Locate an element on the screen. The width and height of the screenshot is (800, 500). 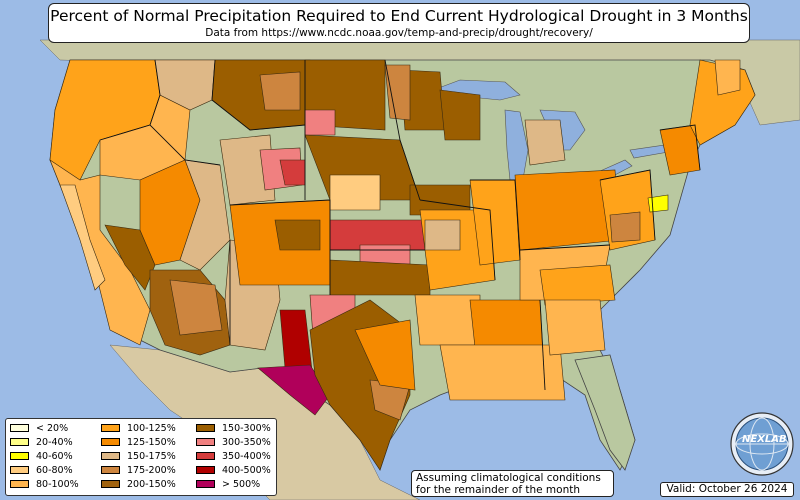
legend-label: 125-150% is located at coordinates (151, 442).